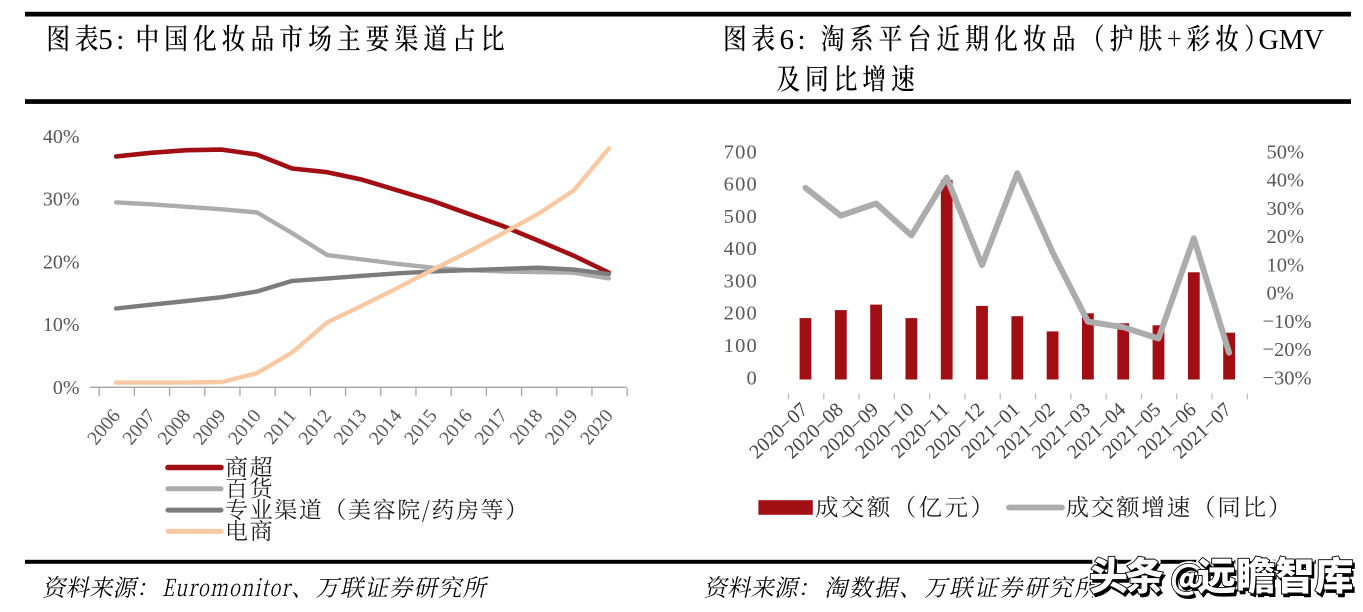 Image resolution: width=1363 pixels, height=612 pixels. Describe the element at coordinates (741, 281) in the screenshot. I see `svg-text: 300` at that location.